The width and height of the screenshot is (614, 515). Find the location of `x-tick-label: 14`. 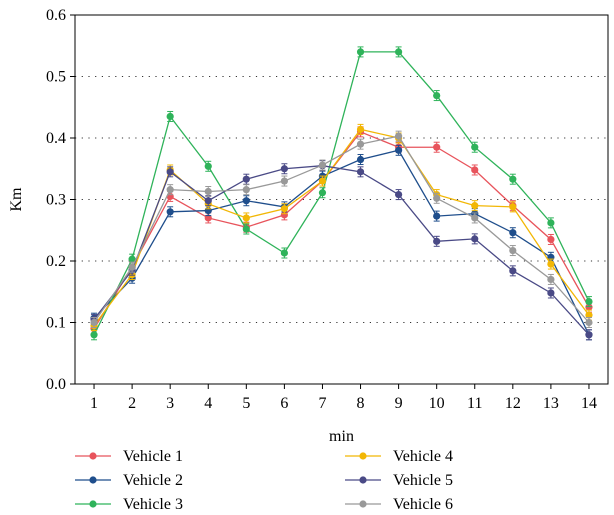

x-tick-label: 14 is located at coordinates (589, 403).